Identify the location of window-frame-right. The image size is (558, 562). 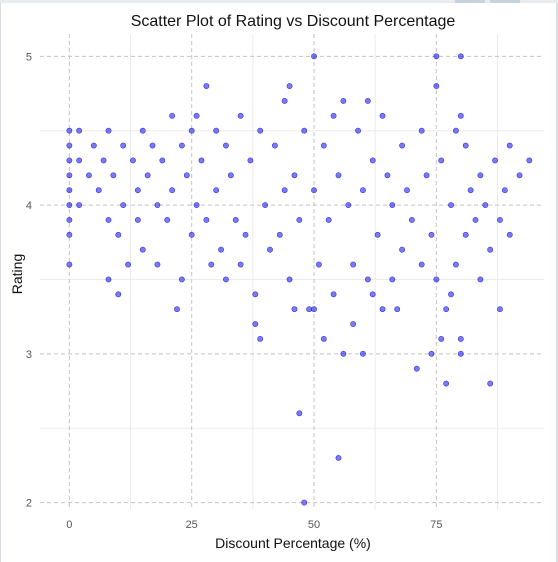
(557, 282).